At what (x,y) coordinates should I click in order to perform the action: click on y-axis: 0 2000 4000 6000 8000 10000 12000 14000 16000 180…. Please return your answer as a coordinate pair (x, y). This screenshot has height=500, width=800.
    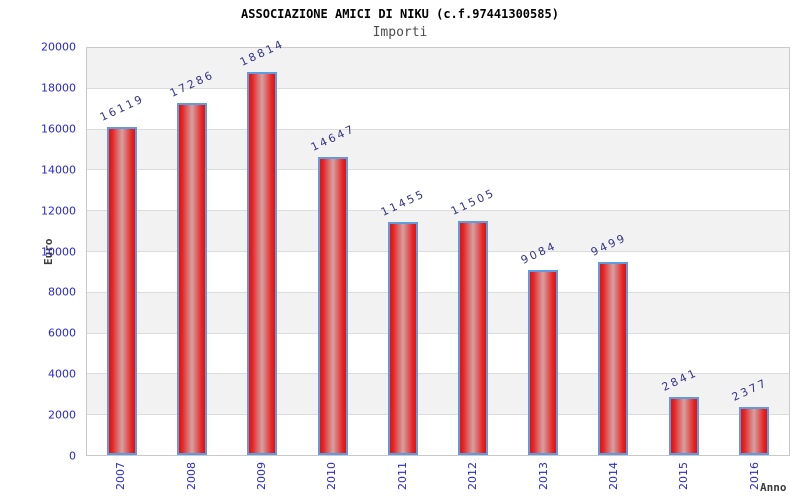
    Looking at the image, I should click on (38, 252).